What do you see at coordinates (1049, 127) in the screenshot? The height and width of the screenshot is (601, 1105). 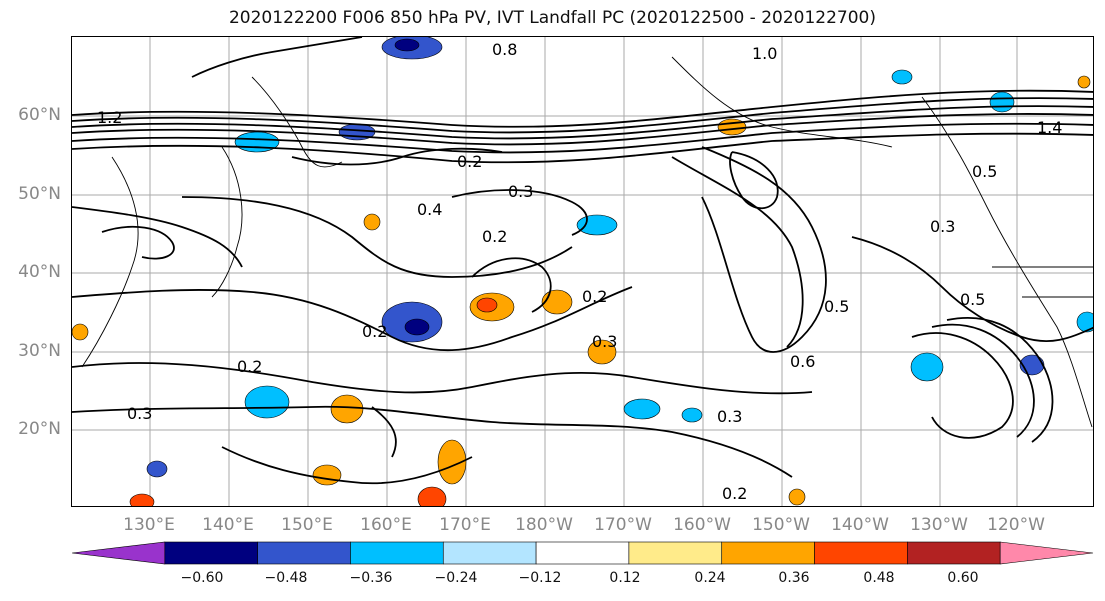 I see `contour-label: 1.4` at bounding box center [1049, 127].